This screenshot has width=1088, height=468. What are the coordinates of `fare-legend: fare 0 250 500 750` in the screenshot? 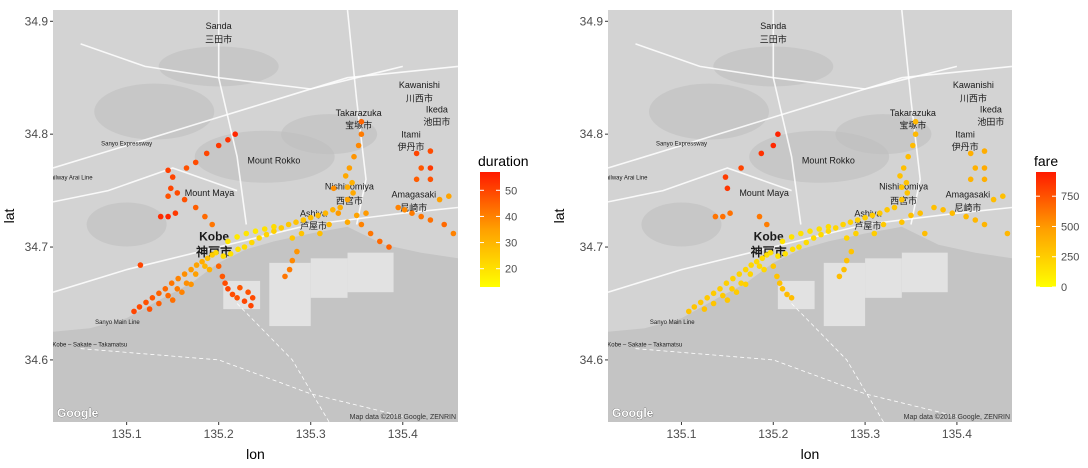 It's located at (1056, 223).